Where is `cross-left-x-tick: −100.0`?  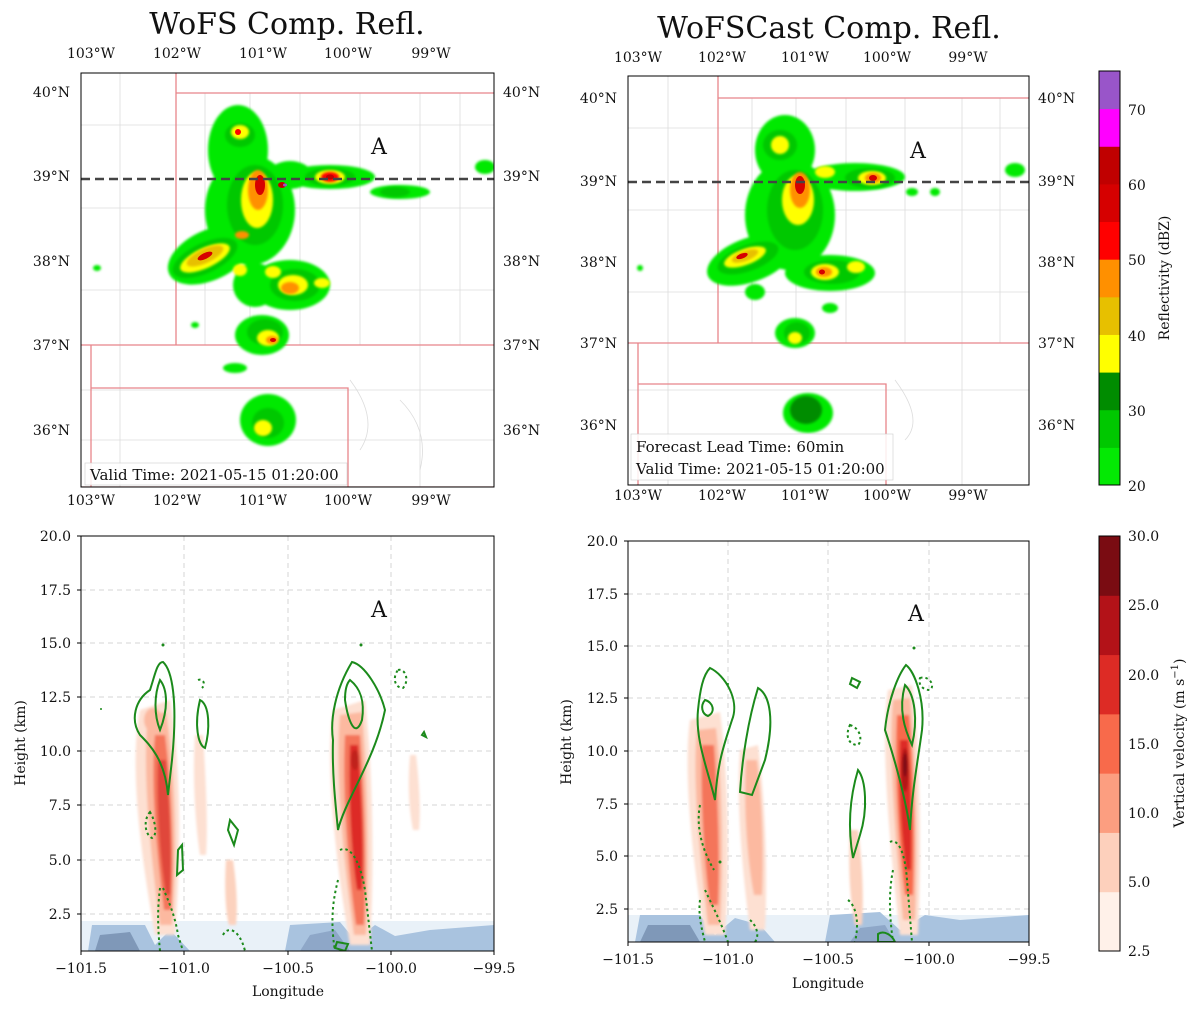
cross-left-x-tick: −100.0 is located at coordinates (391, 969).